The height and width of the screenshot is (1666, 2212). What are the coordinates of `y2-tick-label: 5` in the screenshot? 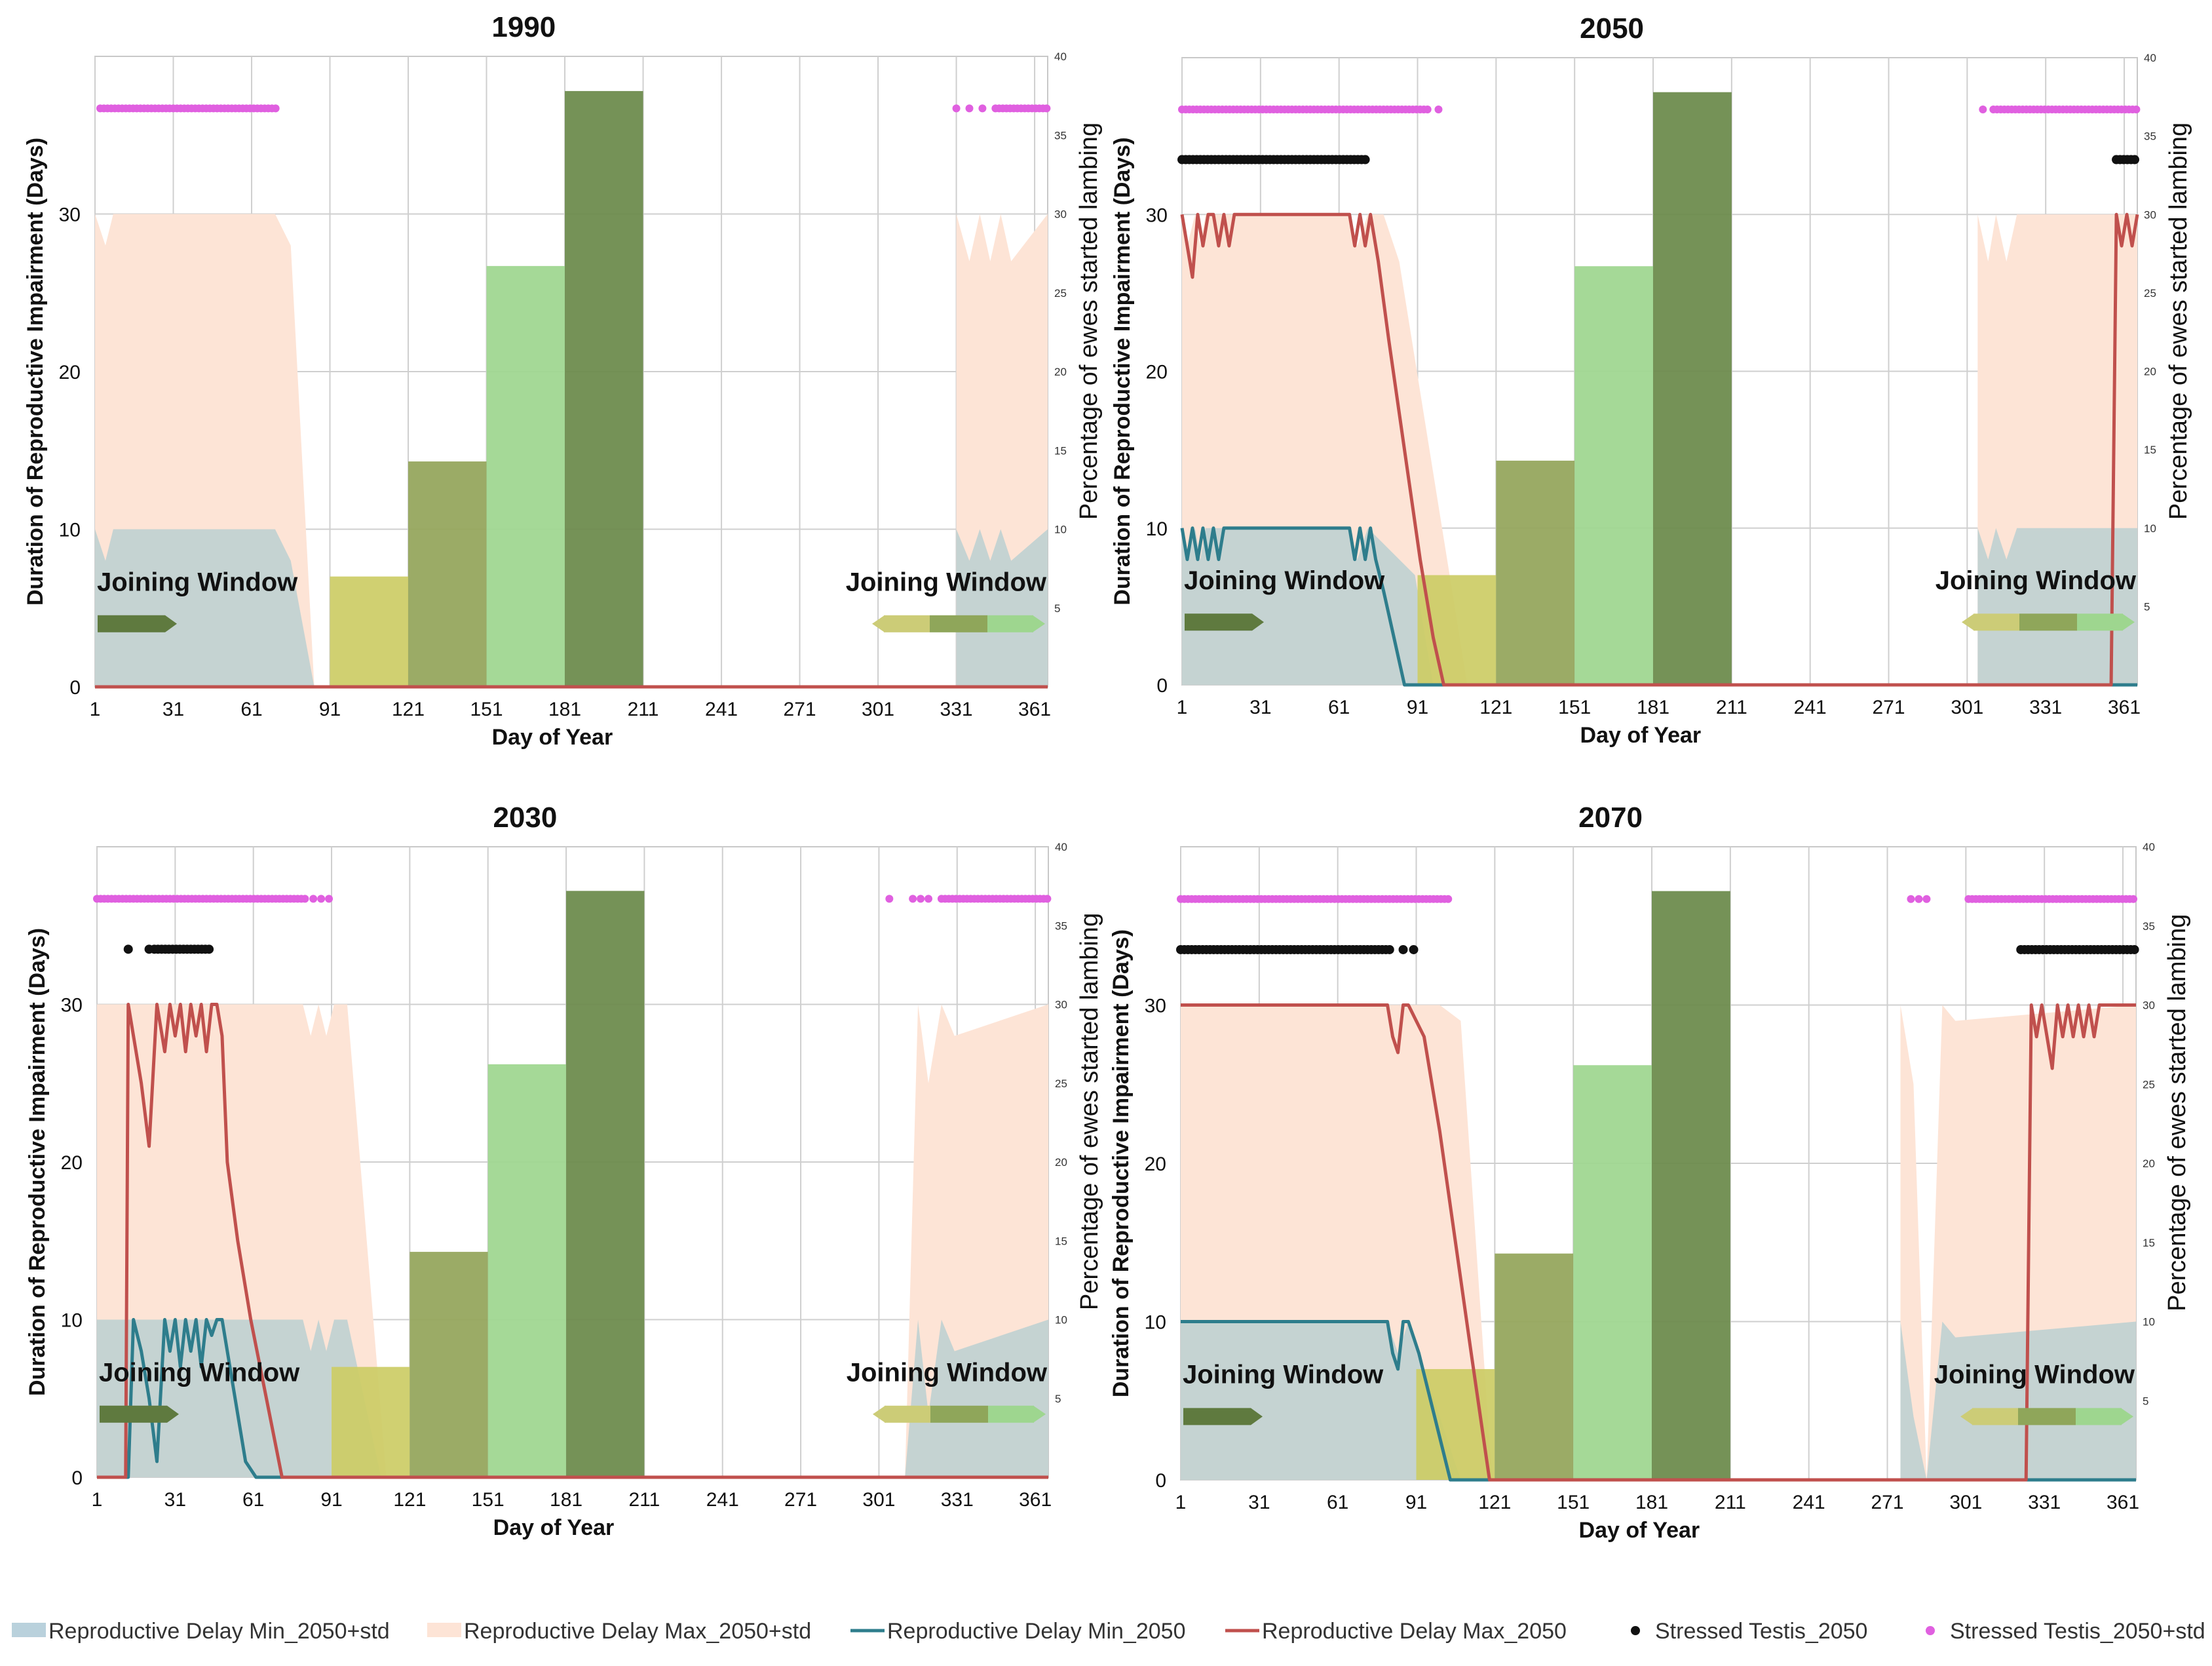 It's located at (1058, 1399).